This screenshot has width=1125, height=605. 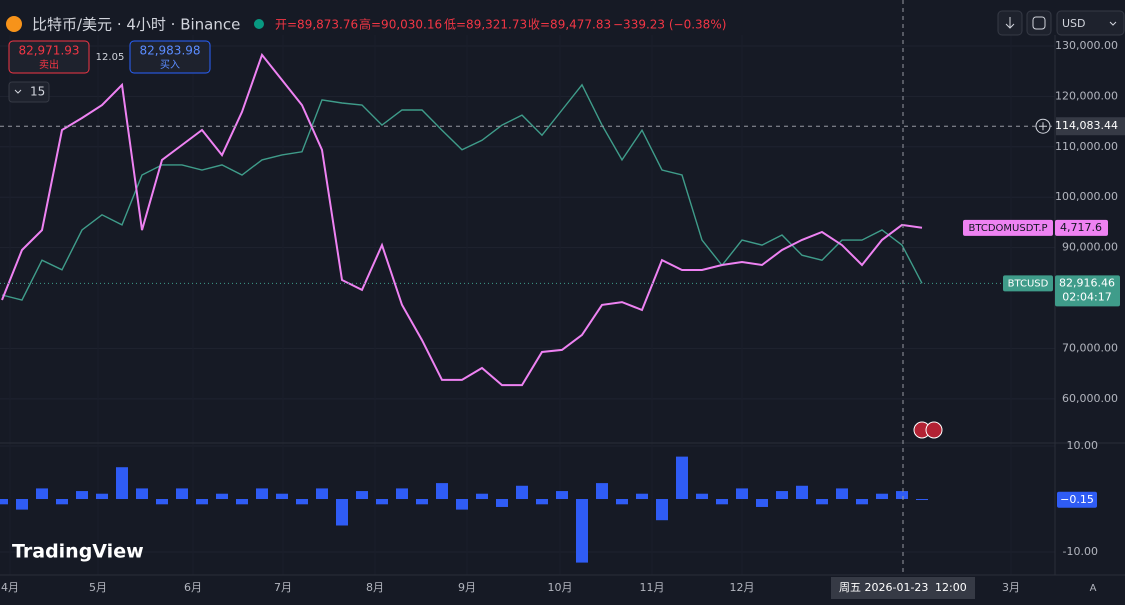 What do you see at coordinates (1086, 146) in the screenshot?
I see `y-tick-label: 110,000.00` at bounding box center [1086, 146].